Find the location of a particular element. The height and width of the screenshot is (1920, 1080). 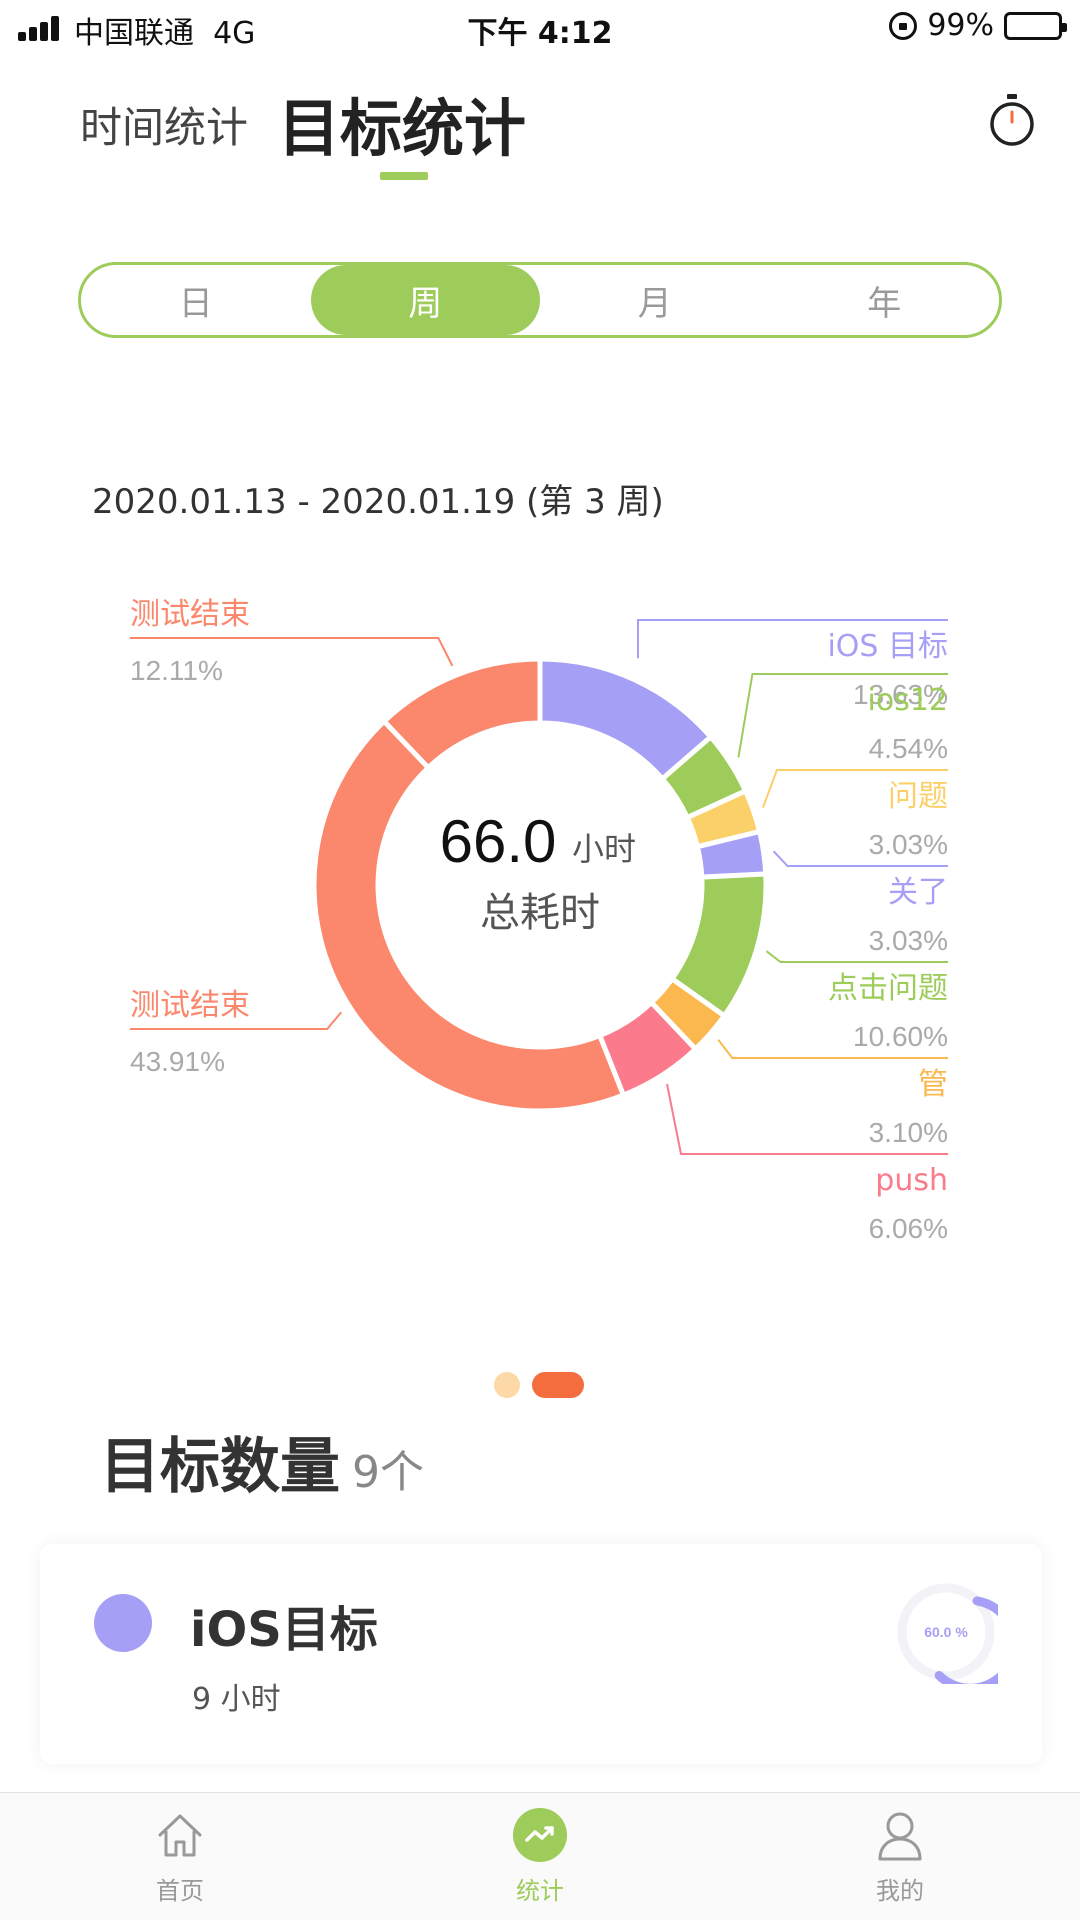

slice-percent: 10.60% is located at coordinates (900, 1036).